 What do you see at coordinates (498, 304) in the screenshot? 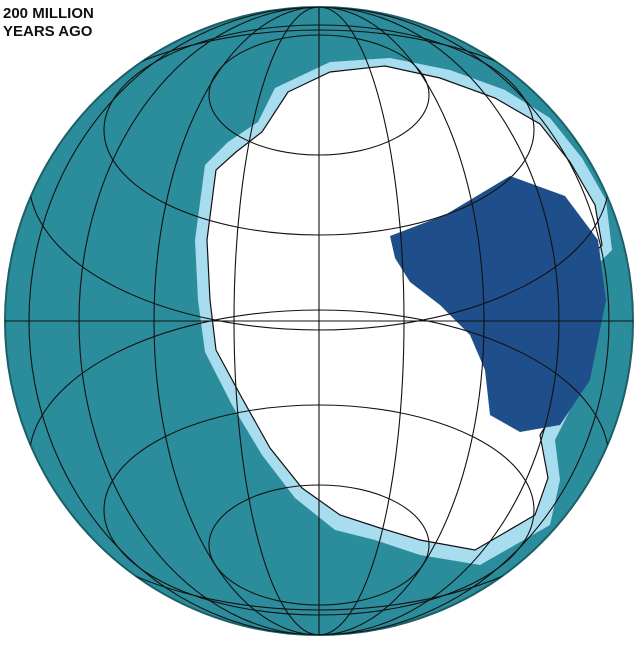
I see `tethys-sea` at bounding box center [498, 304].